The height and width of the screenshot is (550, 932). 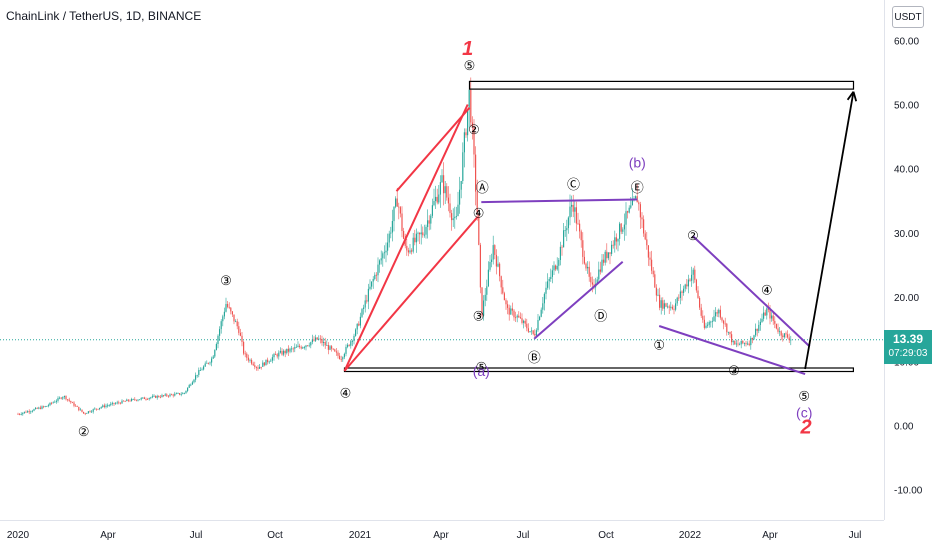 What do you see at coordinates (467, 49) in the screenshot?
I see `degree-label: 1` at bounding box center [467, 49].